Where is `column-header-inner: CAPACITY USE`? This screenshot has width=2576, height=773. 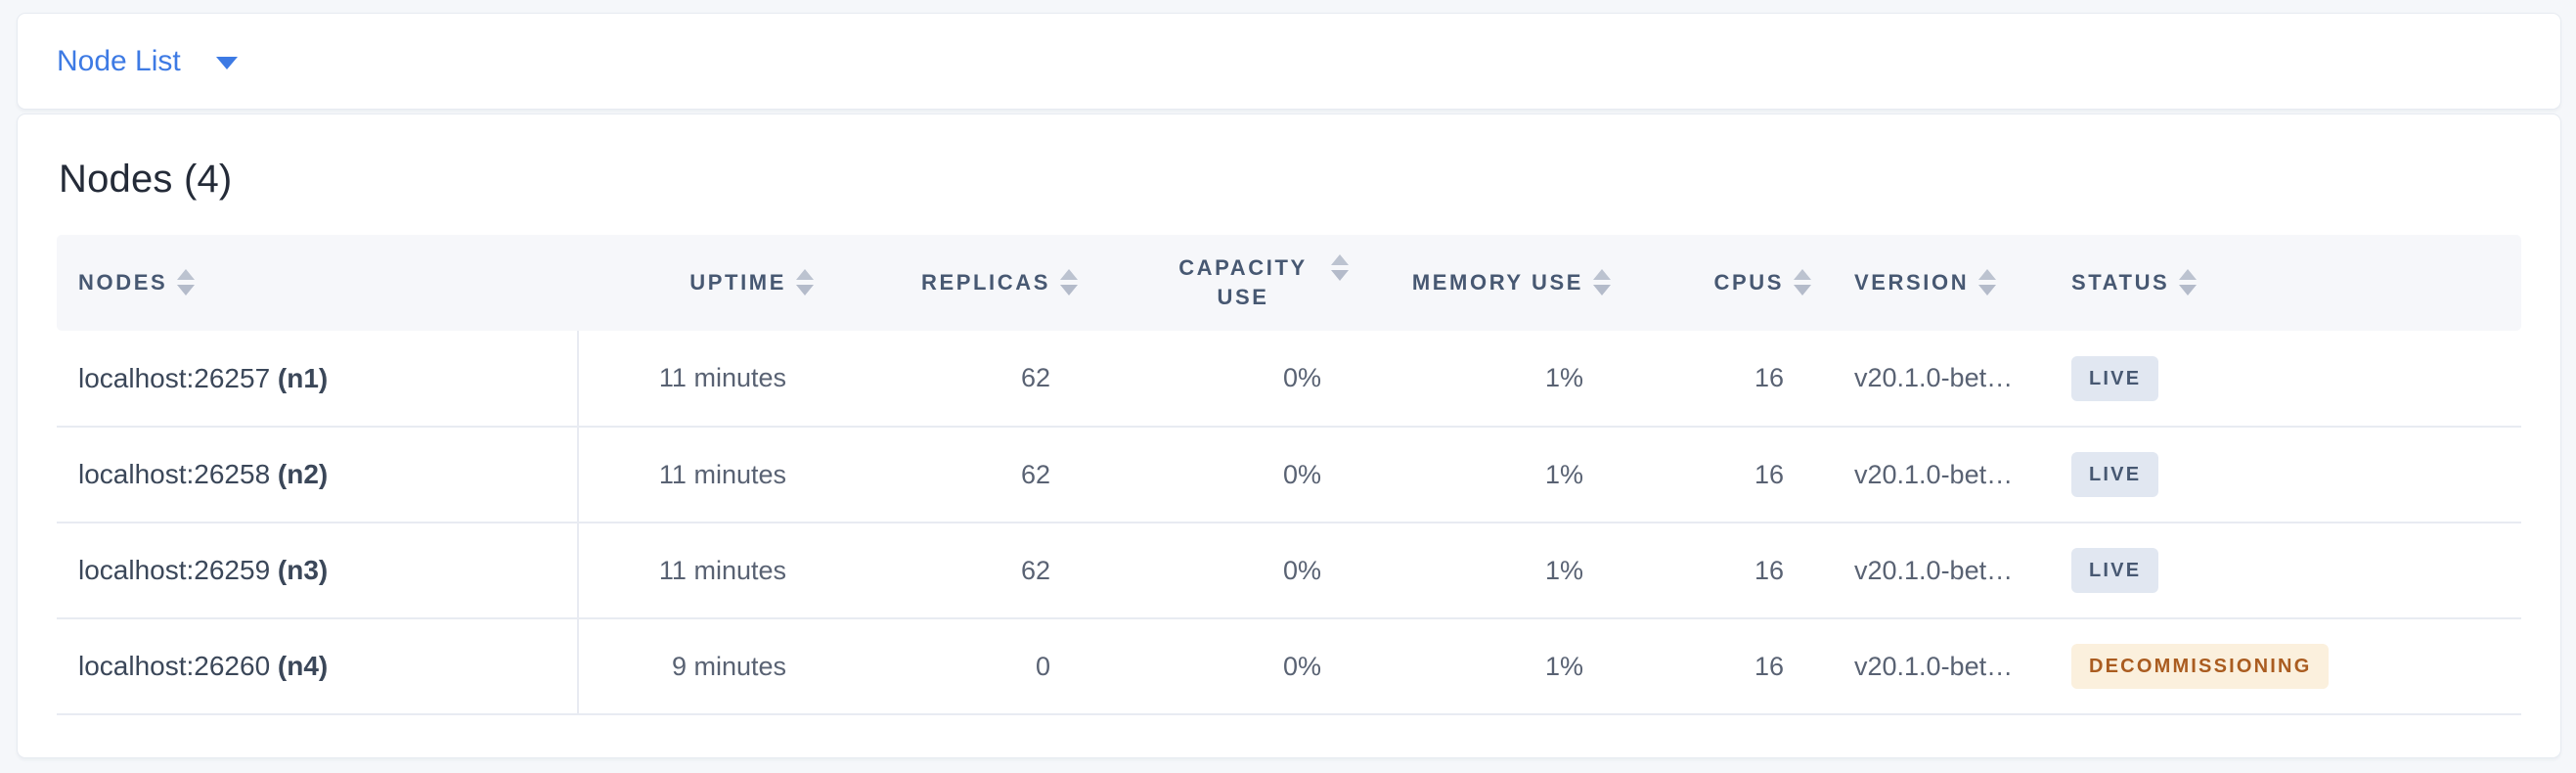
column-header-inner: CAPACITY USE is located at coordinates (1230, 282).